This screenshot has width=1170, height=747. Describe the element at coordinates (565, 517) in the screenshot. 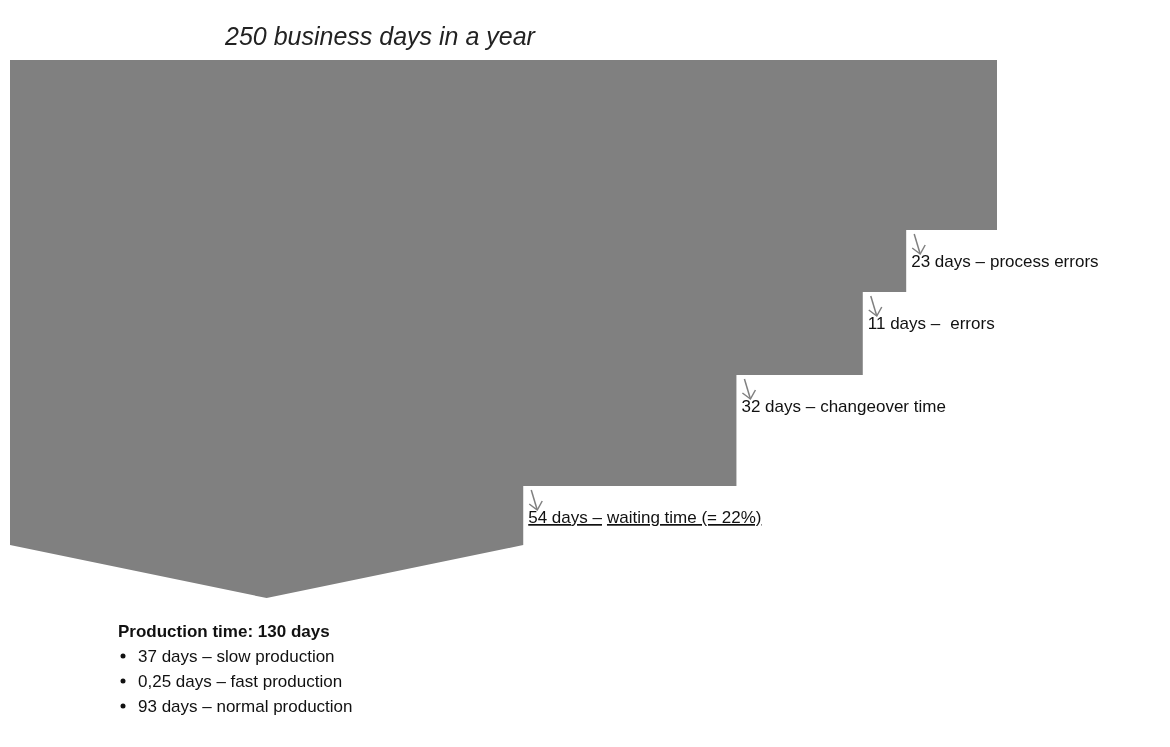

I see `data-label: 54 days –` at that location.